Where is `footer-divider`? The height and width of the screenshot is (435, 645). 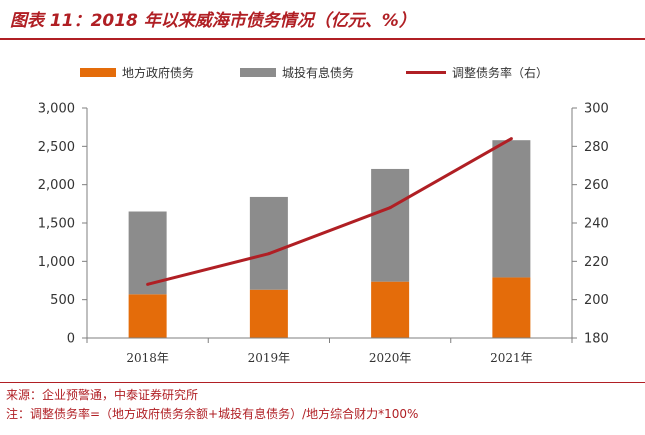
footer-divider is located at coordinates (322, 382).